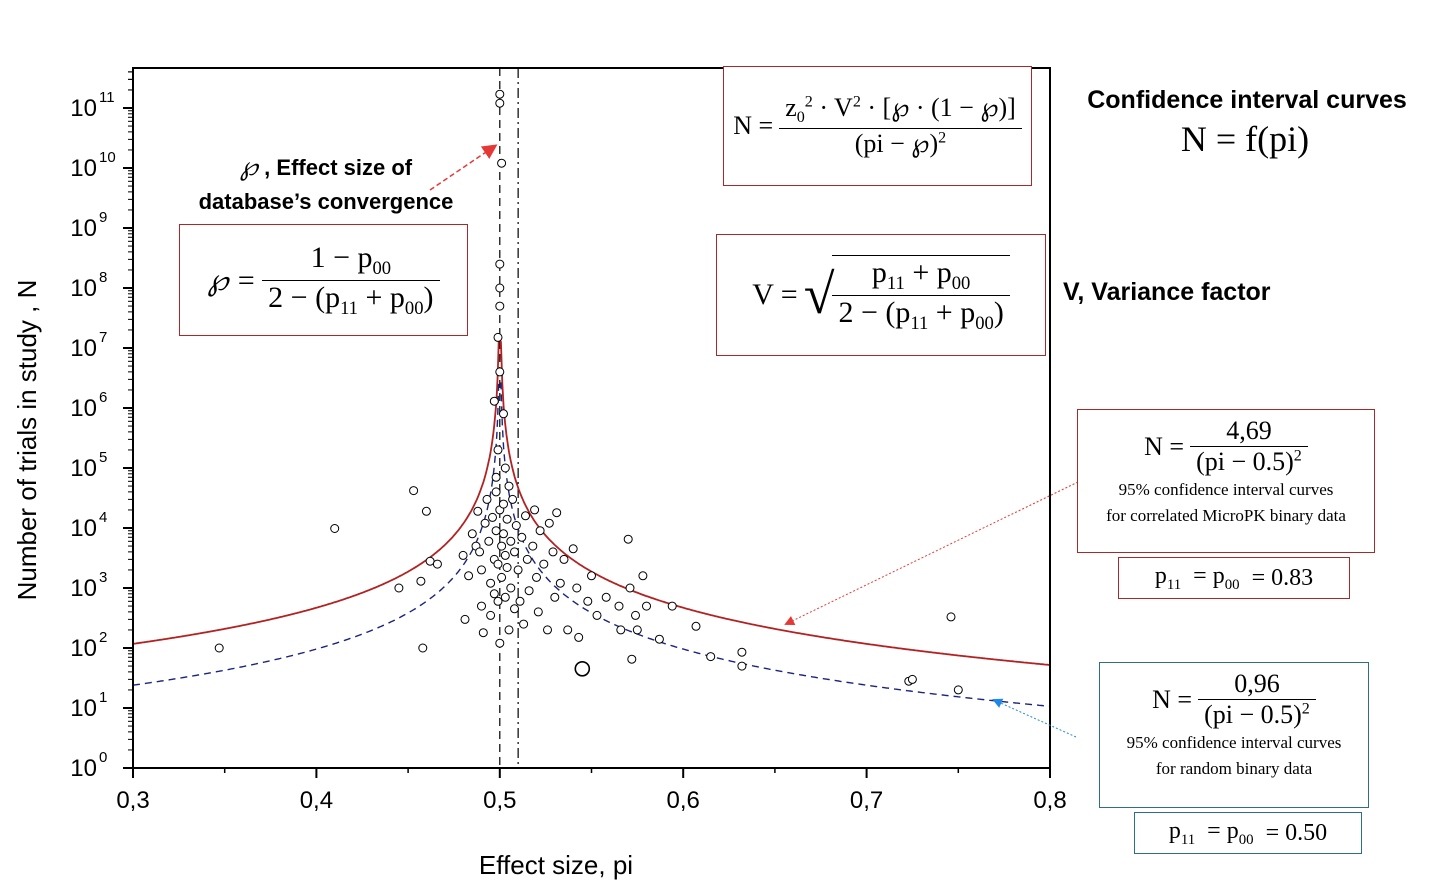 The image size is (1456, 884). What do you see at coordinates (921, 295) in the screenshot?
I see `v-fraction: p11 + p00 2 − (p11 + p00)` at bounding box center [921, 295].